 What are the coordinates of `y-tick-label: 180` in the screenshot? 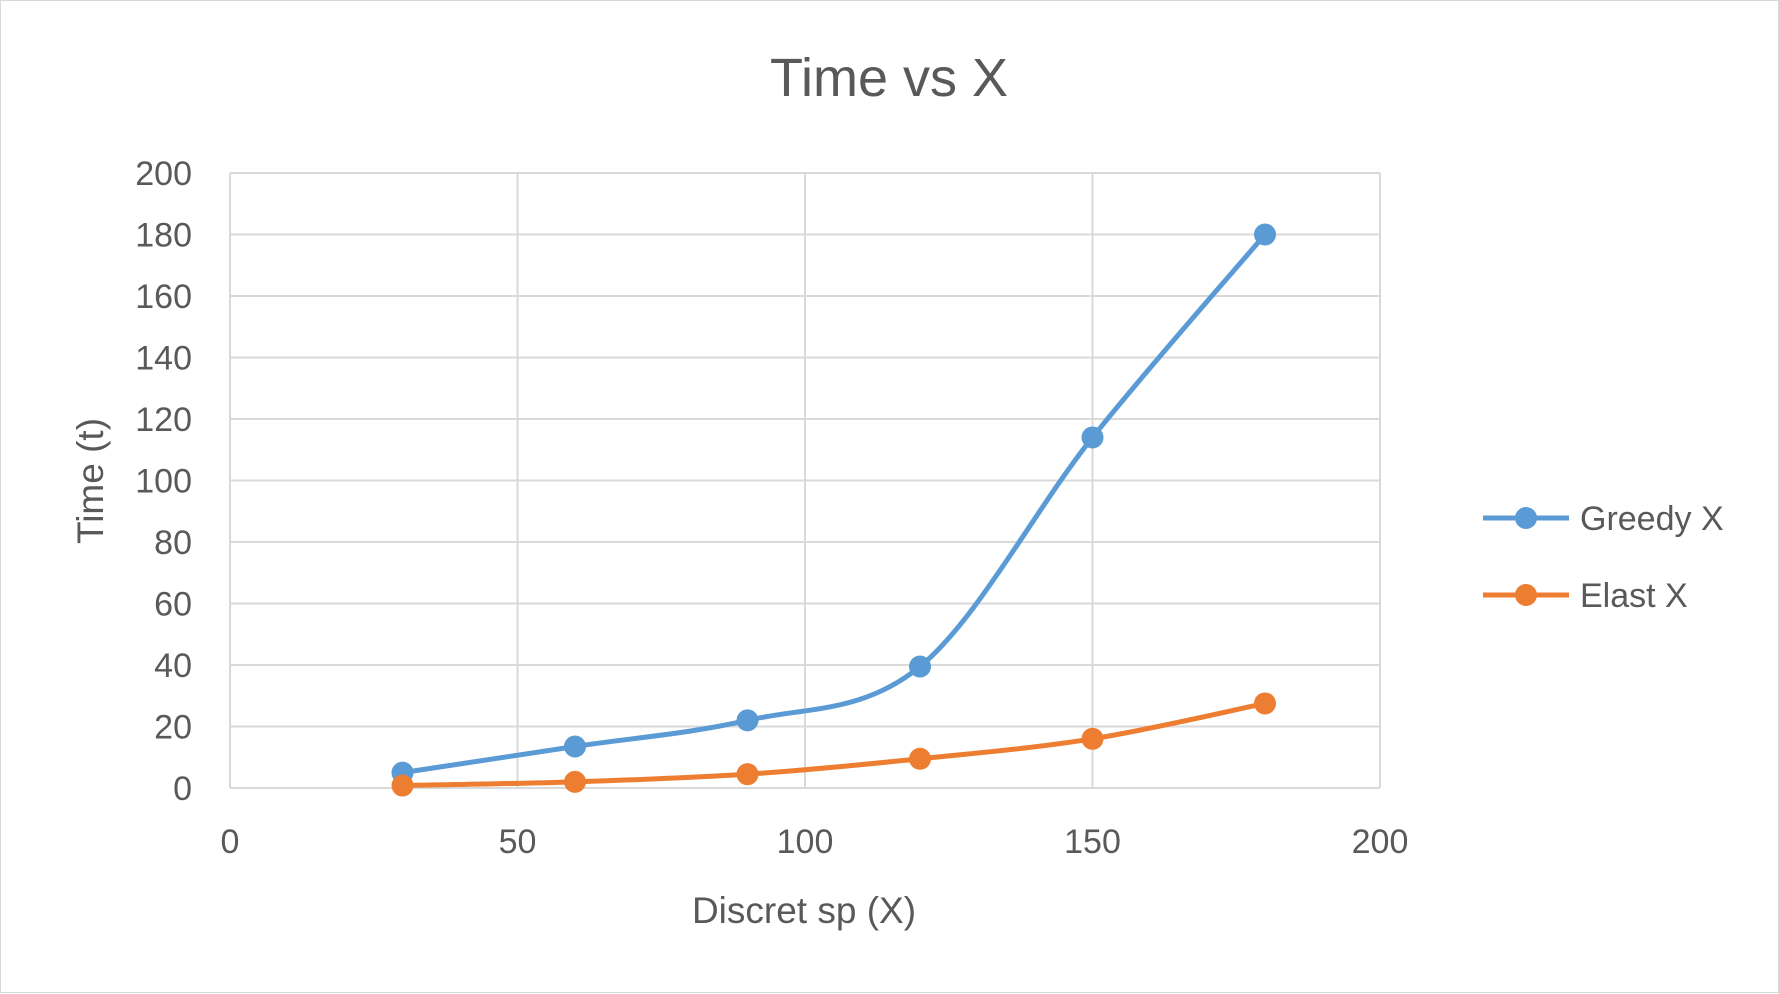 It's located at (163, 236).